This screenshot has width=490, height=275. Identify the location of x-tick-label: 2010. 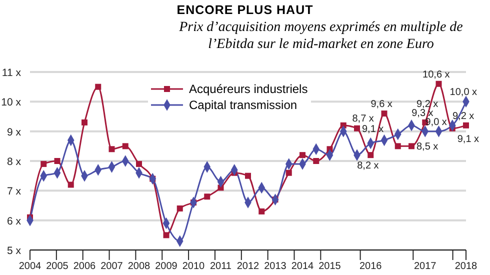
(194, 266).